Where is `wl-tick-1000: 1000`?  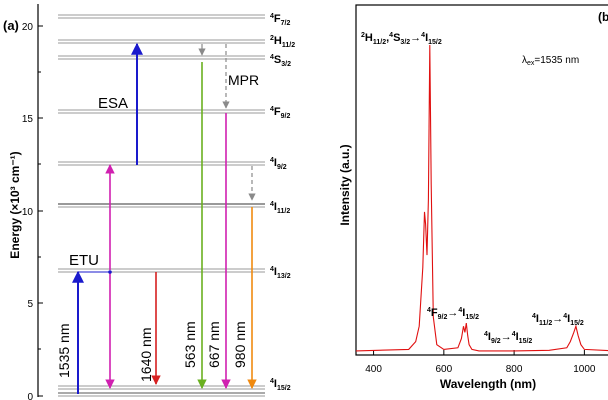
wl-tick-1000: 1000 is located at coordinates (584, 369).